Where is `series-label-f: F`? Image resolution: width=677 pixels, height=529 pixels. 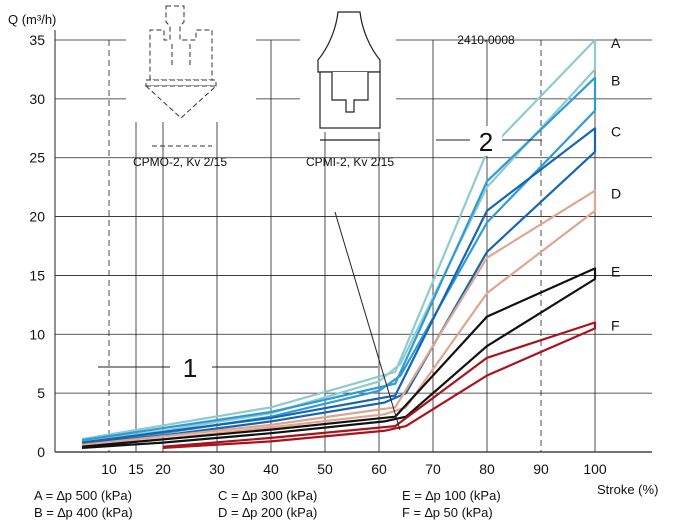 series-label-f: F is located at coordinates (615, 326).